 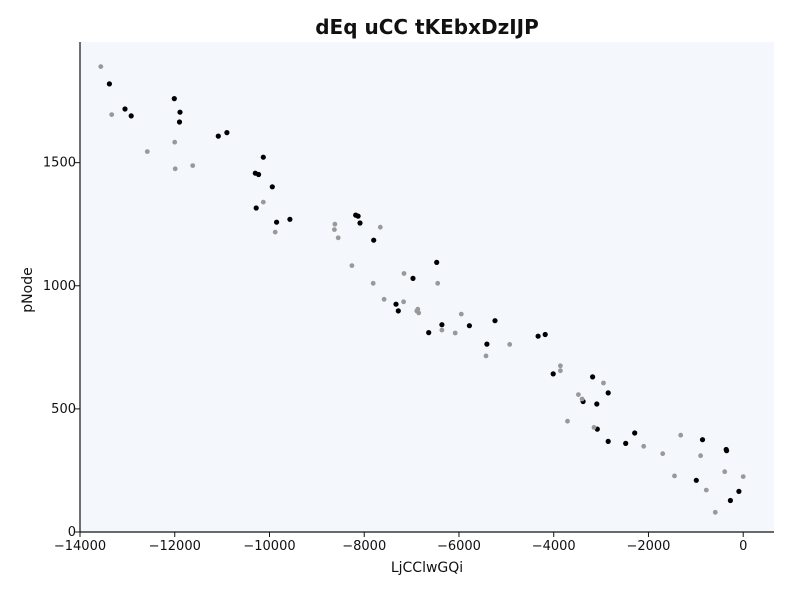 I want to click on x-tick-label: −14000, so click(x=80, y=546).